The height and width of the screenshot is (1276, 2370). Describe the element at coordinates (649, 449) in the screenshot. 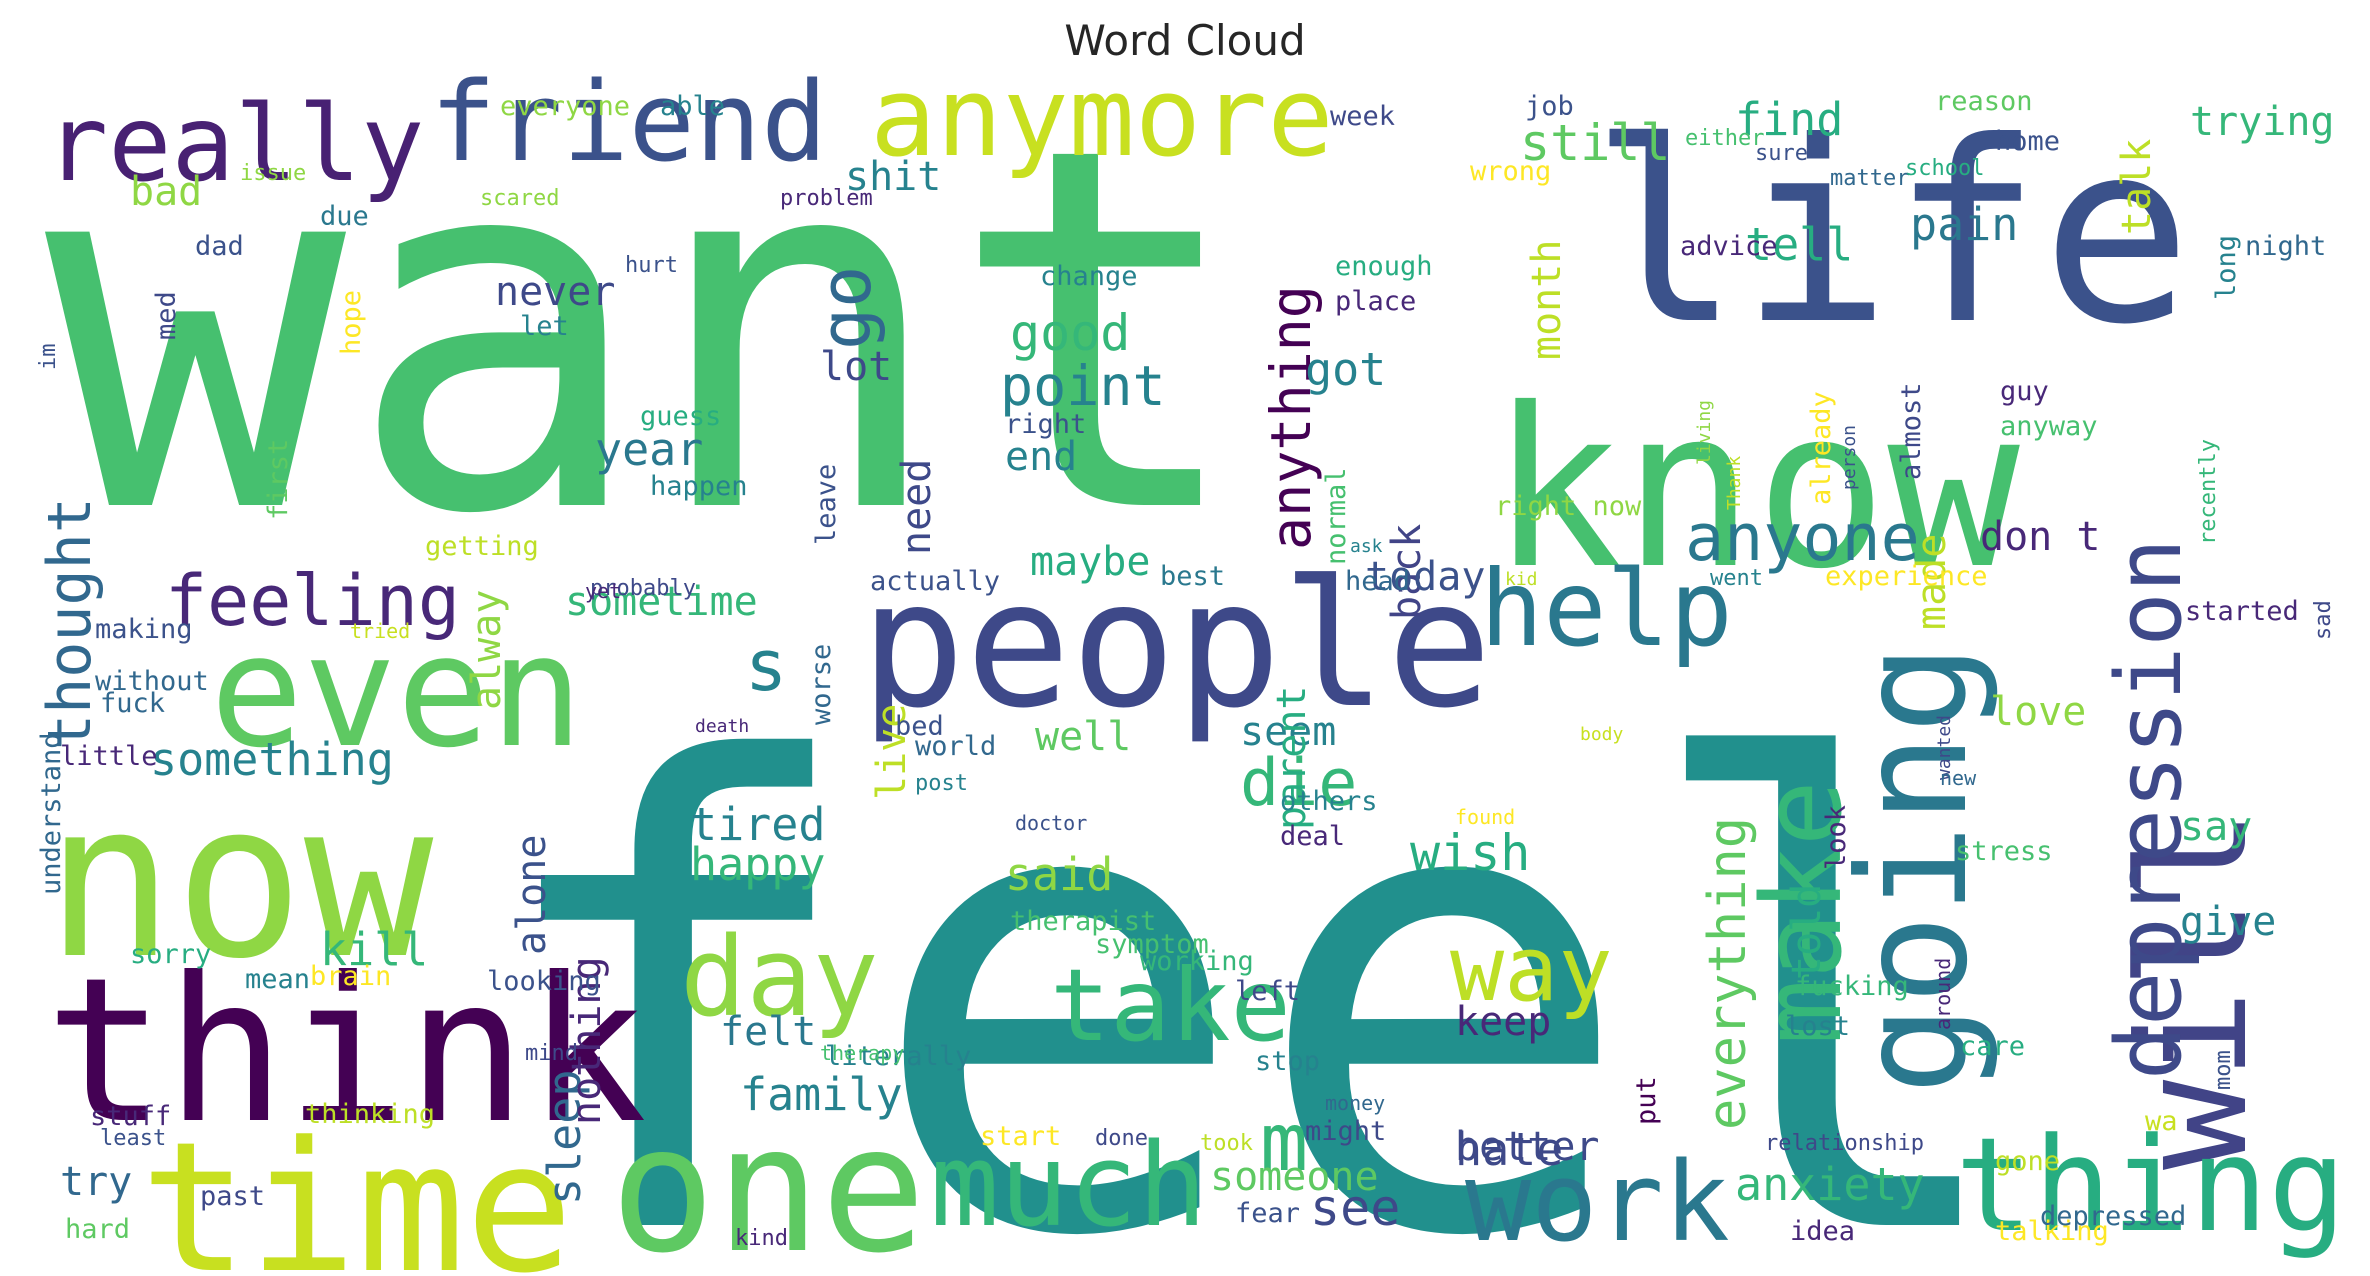

I see `word-year: year` at that location.